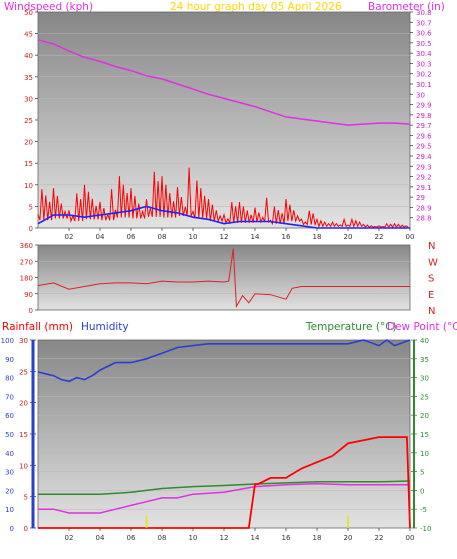 This screenshot has height=559, width=457. What do you see at coordinates (23, 341) in the screenshot?
I see `rainfall-tick-label: 30` at bounding box center [23, 341].